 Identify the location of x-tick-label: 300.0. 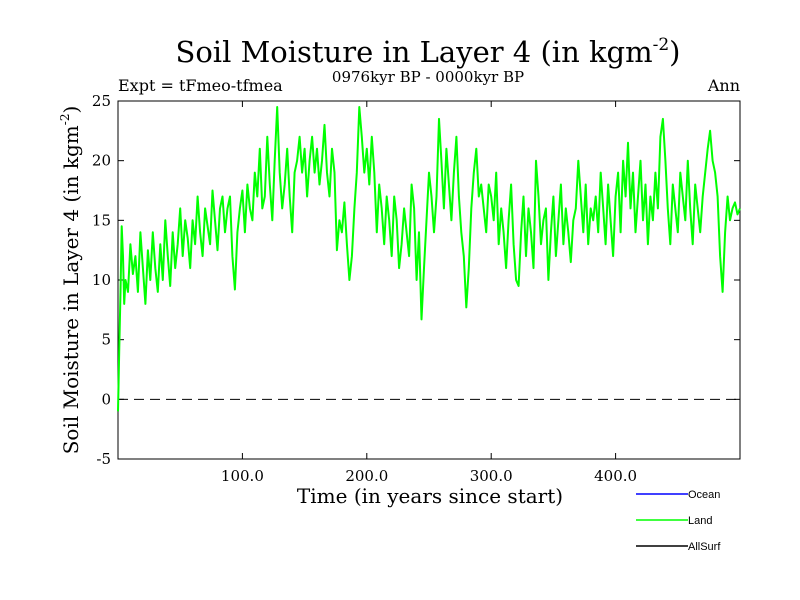
(491, 476).